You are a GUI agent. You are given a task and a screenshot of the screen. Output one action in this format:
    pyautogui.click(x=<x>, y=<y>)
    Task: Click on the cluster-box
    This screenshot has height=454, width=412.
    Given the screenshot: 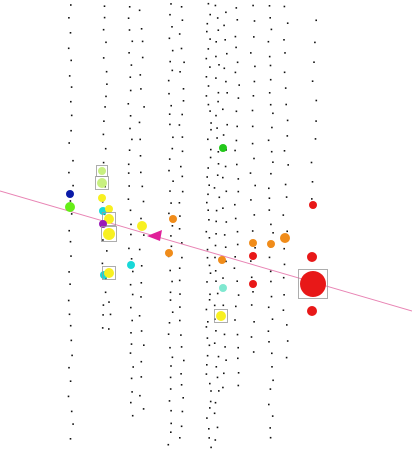 What is the action you would take?
    pyautogui.click(x=109, y=219)
    